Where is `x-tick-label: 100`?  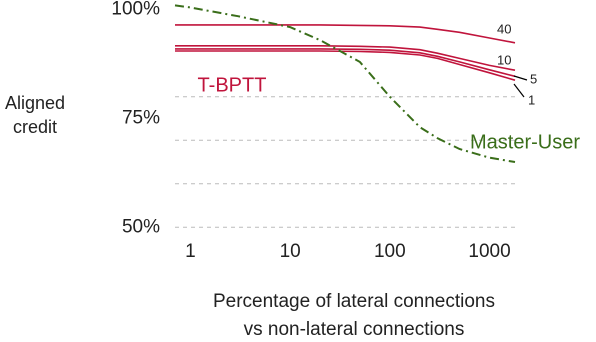
x-tick-label: 100 is located at coordinates (390, 251).